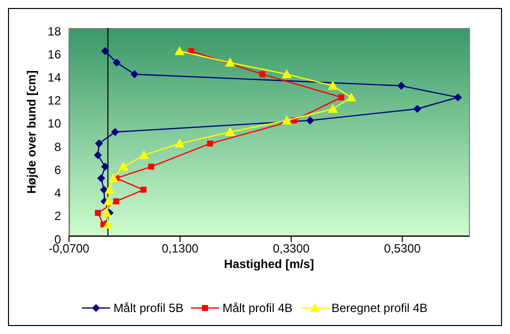 Image resolution: width=510 pixels, height=334 pixels. Describe the element at coordinates (58, 193) in the screenshot. I see `y-tick-label: 4` at that location.